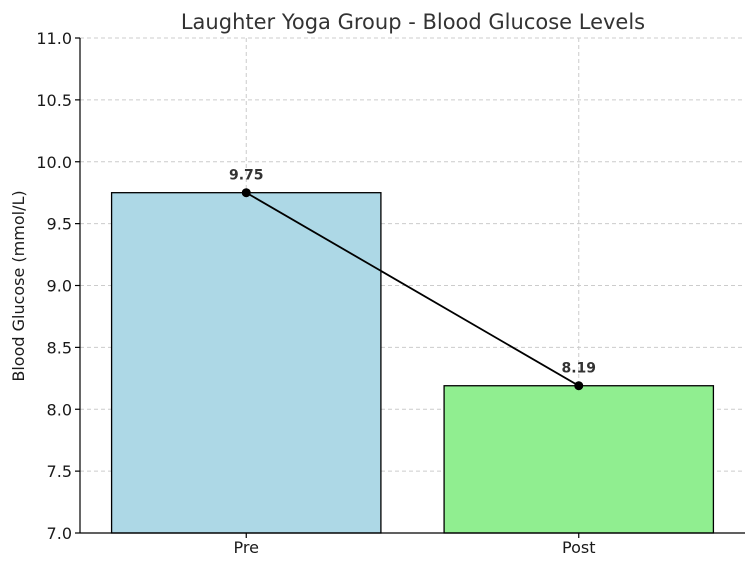 The height and width of the screenshot is (566, 756). What do you see at coordinates (579, 386) in the screenshot?
I see `trend-point-post` at bounding box center [579, 386].